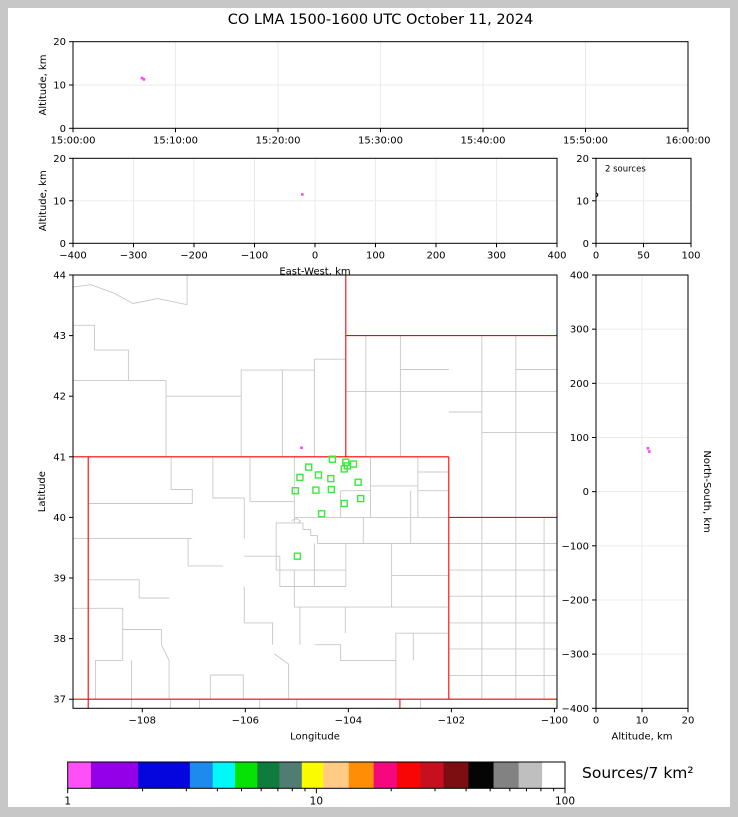  What do you see at coordinates (245, 720) in the screenshot?
I see `svg-text: −106` at bounding box center [245, 720].